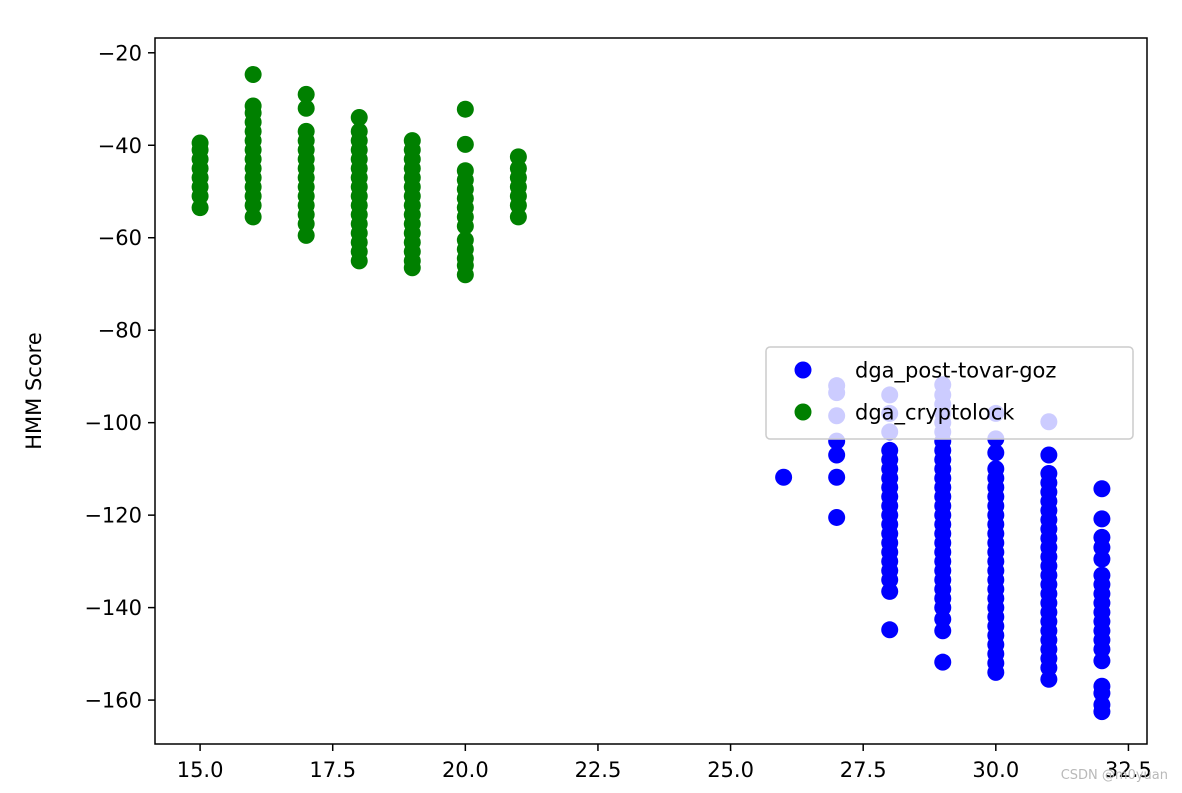  What do you see at coordinates (113, 516) in the screenshot?
I see `y-tick-label: −120` at bounding box center [113, 516].